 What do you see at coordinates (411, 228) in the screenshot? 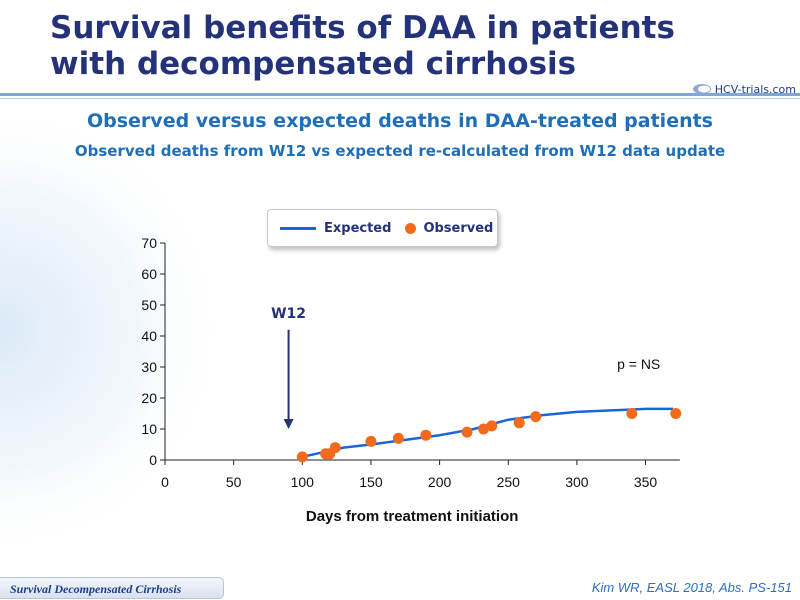
I see `legend-observed-swatch` at bounding box center [411, 228].